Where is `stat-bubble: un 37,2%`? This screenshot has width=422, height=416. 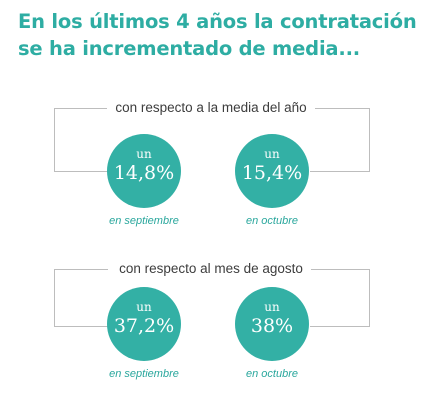
stat-bubble: un 37,2% is located at coordinates (144, 324).